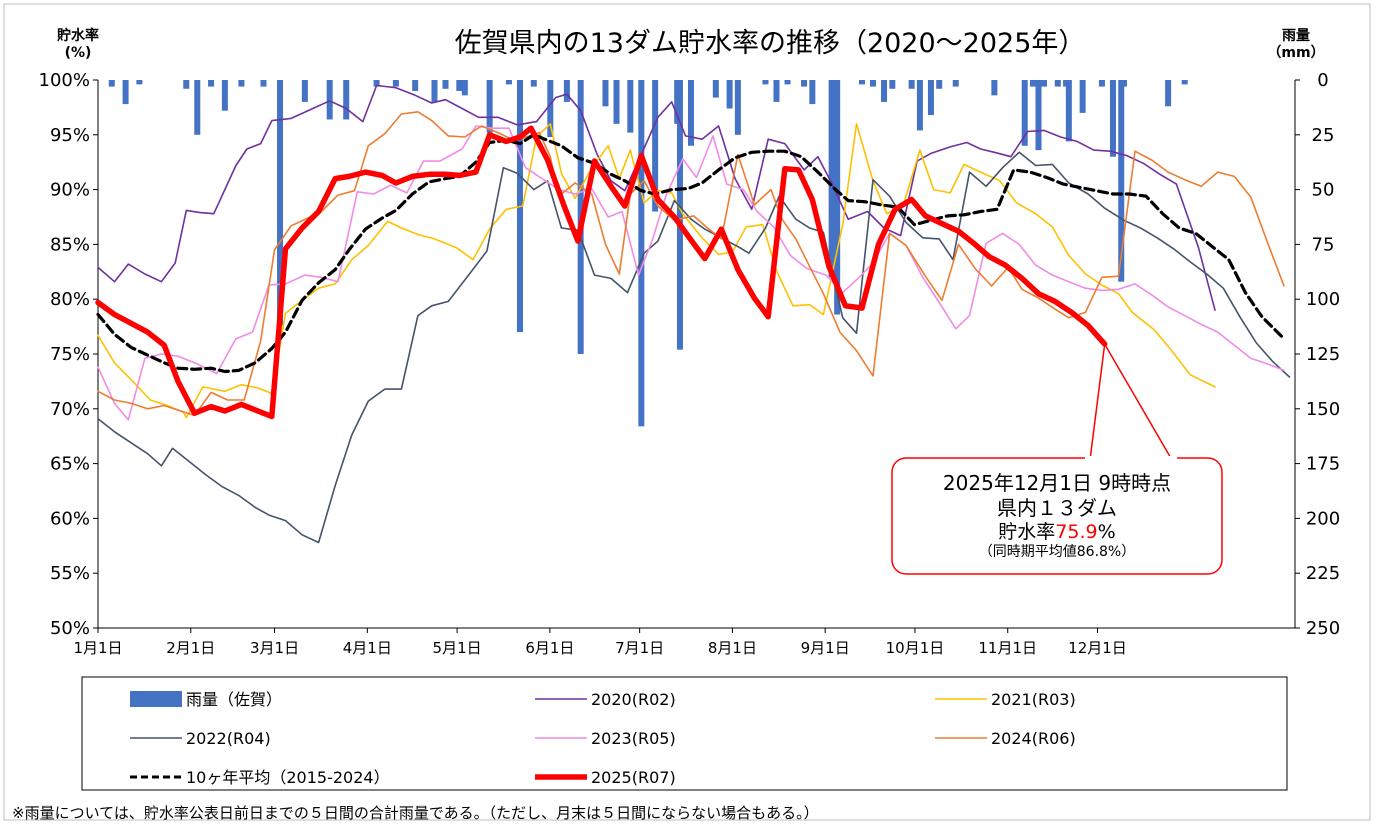  What do you see at coordinates (1033, 699) in the screenshot?
I see `legend-label: 2021(R03)` at bounding box center [1033, 699].